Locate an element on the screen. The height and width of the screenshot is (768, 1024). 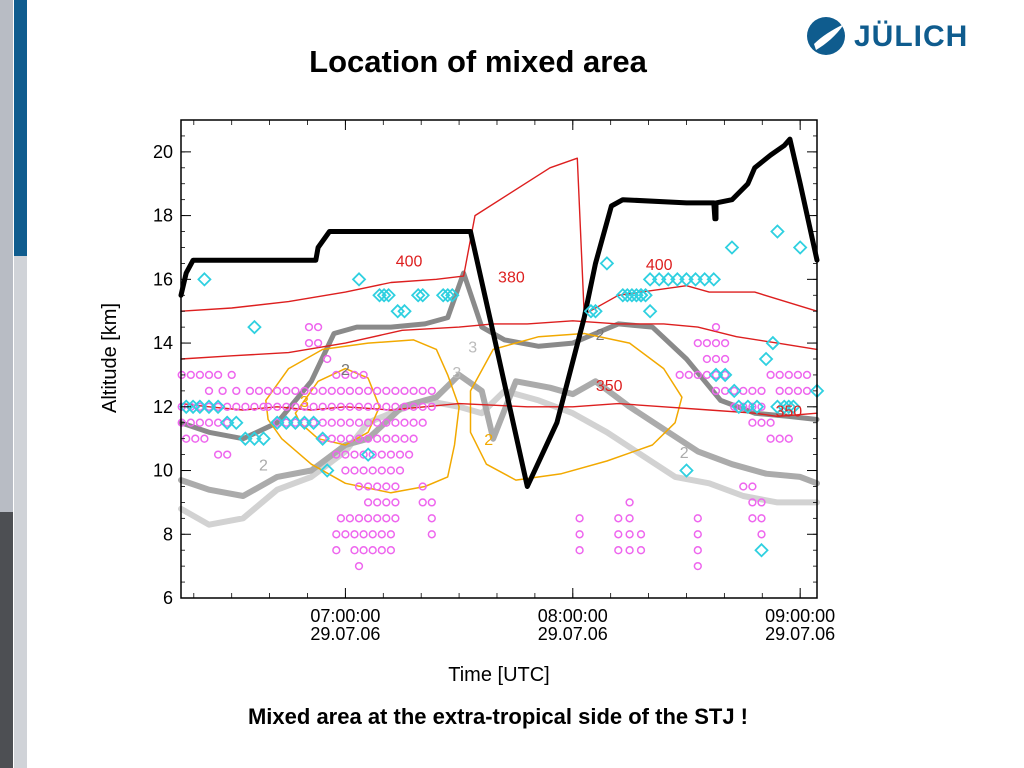
contour-label: 400 is located at coordinates (409, 262).